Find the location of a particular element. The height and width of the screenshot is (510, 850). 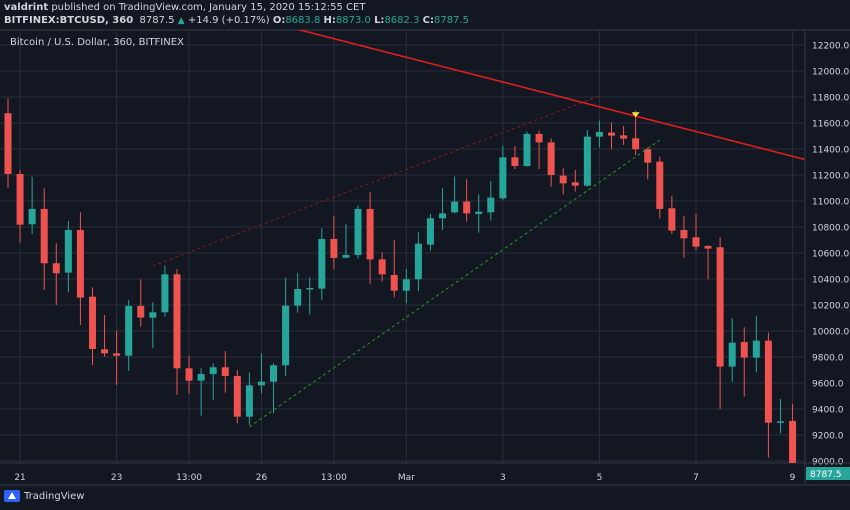

y-tick-label: 9400.0 is located at coordinates (828, 411).